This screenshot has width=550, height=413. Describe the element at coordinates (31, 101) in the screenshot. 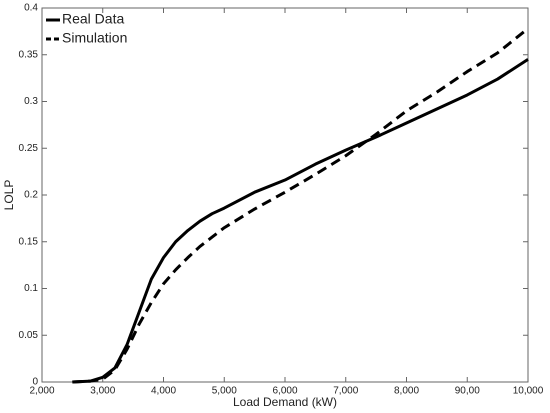

I see `y-tick-label: 0.3` at that location.